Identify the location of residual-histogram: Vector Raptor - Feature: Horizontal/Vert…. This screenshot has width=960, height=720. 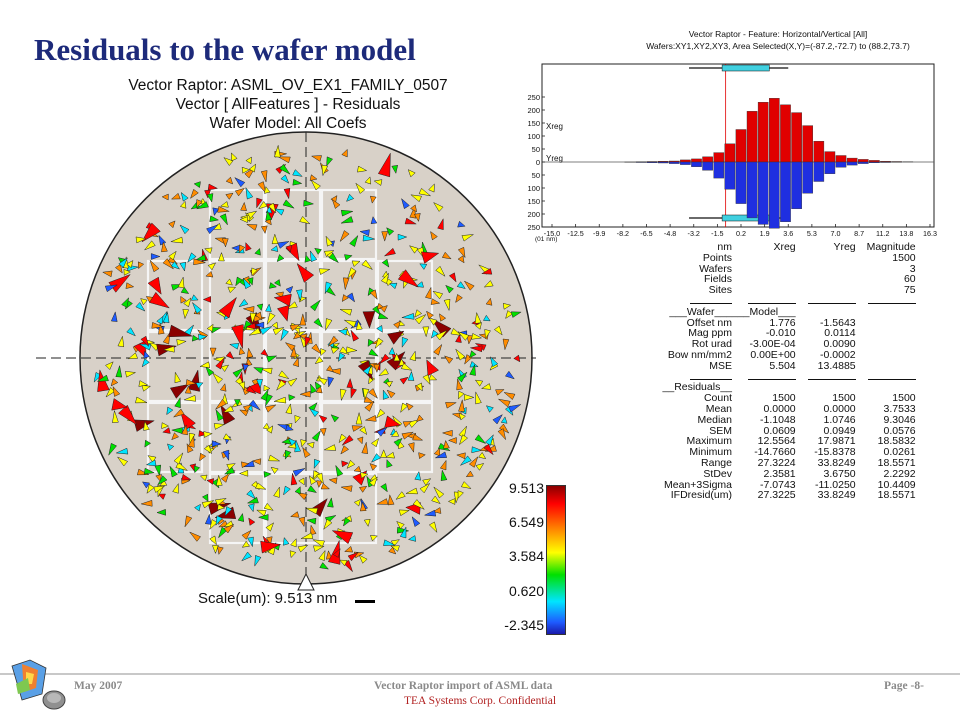
(723, 136).